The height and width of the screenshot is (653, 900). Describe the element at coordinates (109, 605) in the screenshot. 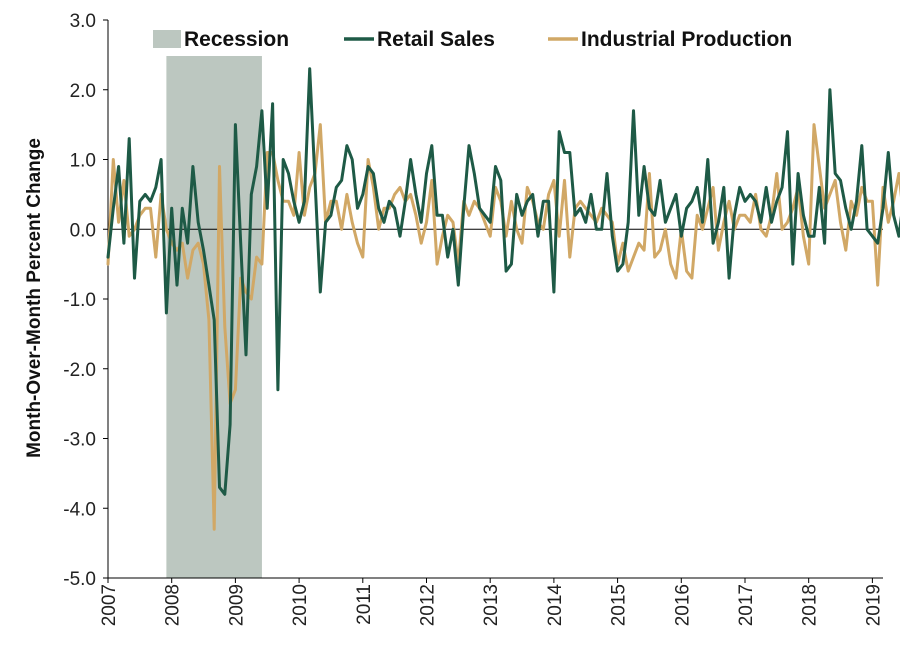

I see `x-tick-label: 2007` at that location.